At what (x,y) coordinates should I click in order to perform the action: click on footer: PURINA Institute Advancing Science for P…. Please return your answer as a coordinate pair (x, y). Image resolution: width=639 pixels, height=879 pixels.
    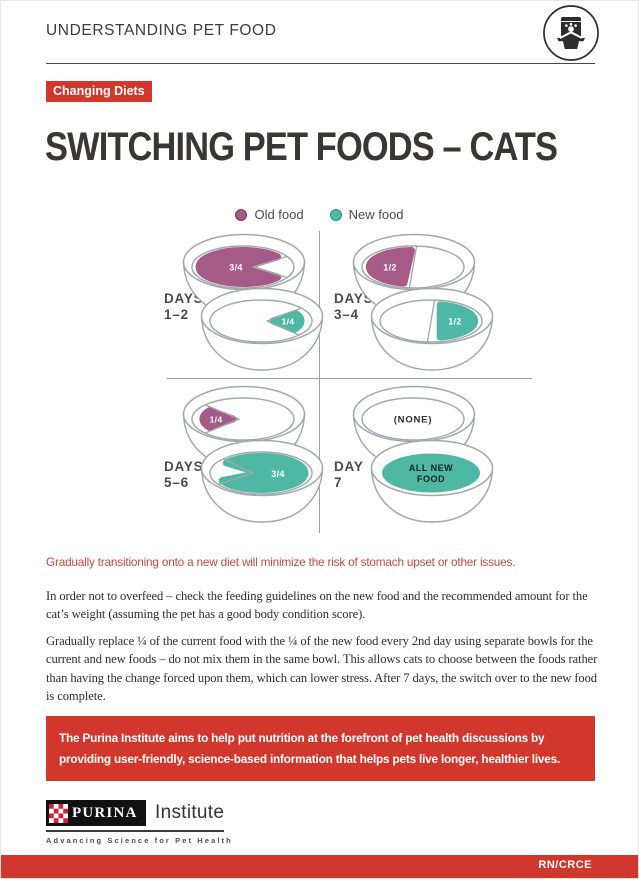
    Looking at the image, I should click on (139, 822).